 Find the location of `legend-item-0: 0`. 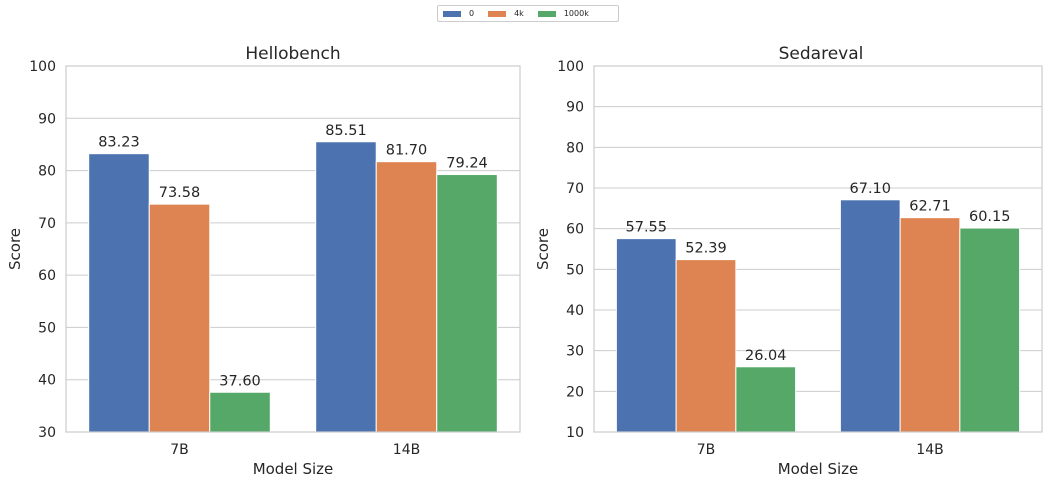

legend-item-0: 0 is located at coordinates (458, 13).